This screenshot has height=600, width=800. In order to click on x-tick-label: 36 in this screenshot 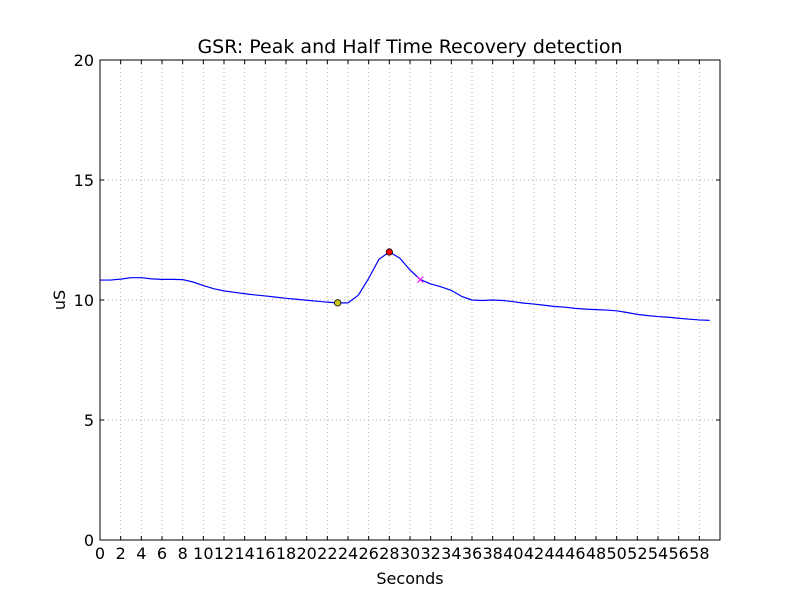, I will do `click(472, 553)`.